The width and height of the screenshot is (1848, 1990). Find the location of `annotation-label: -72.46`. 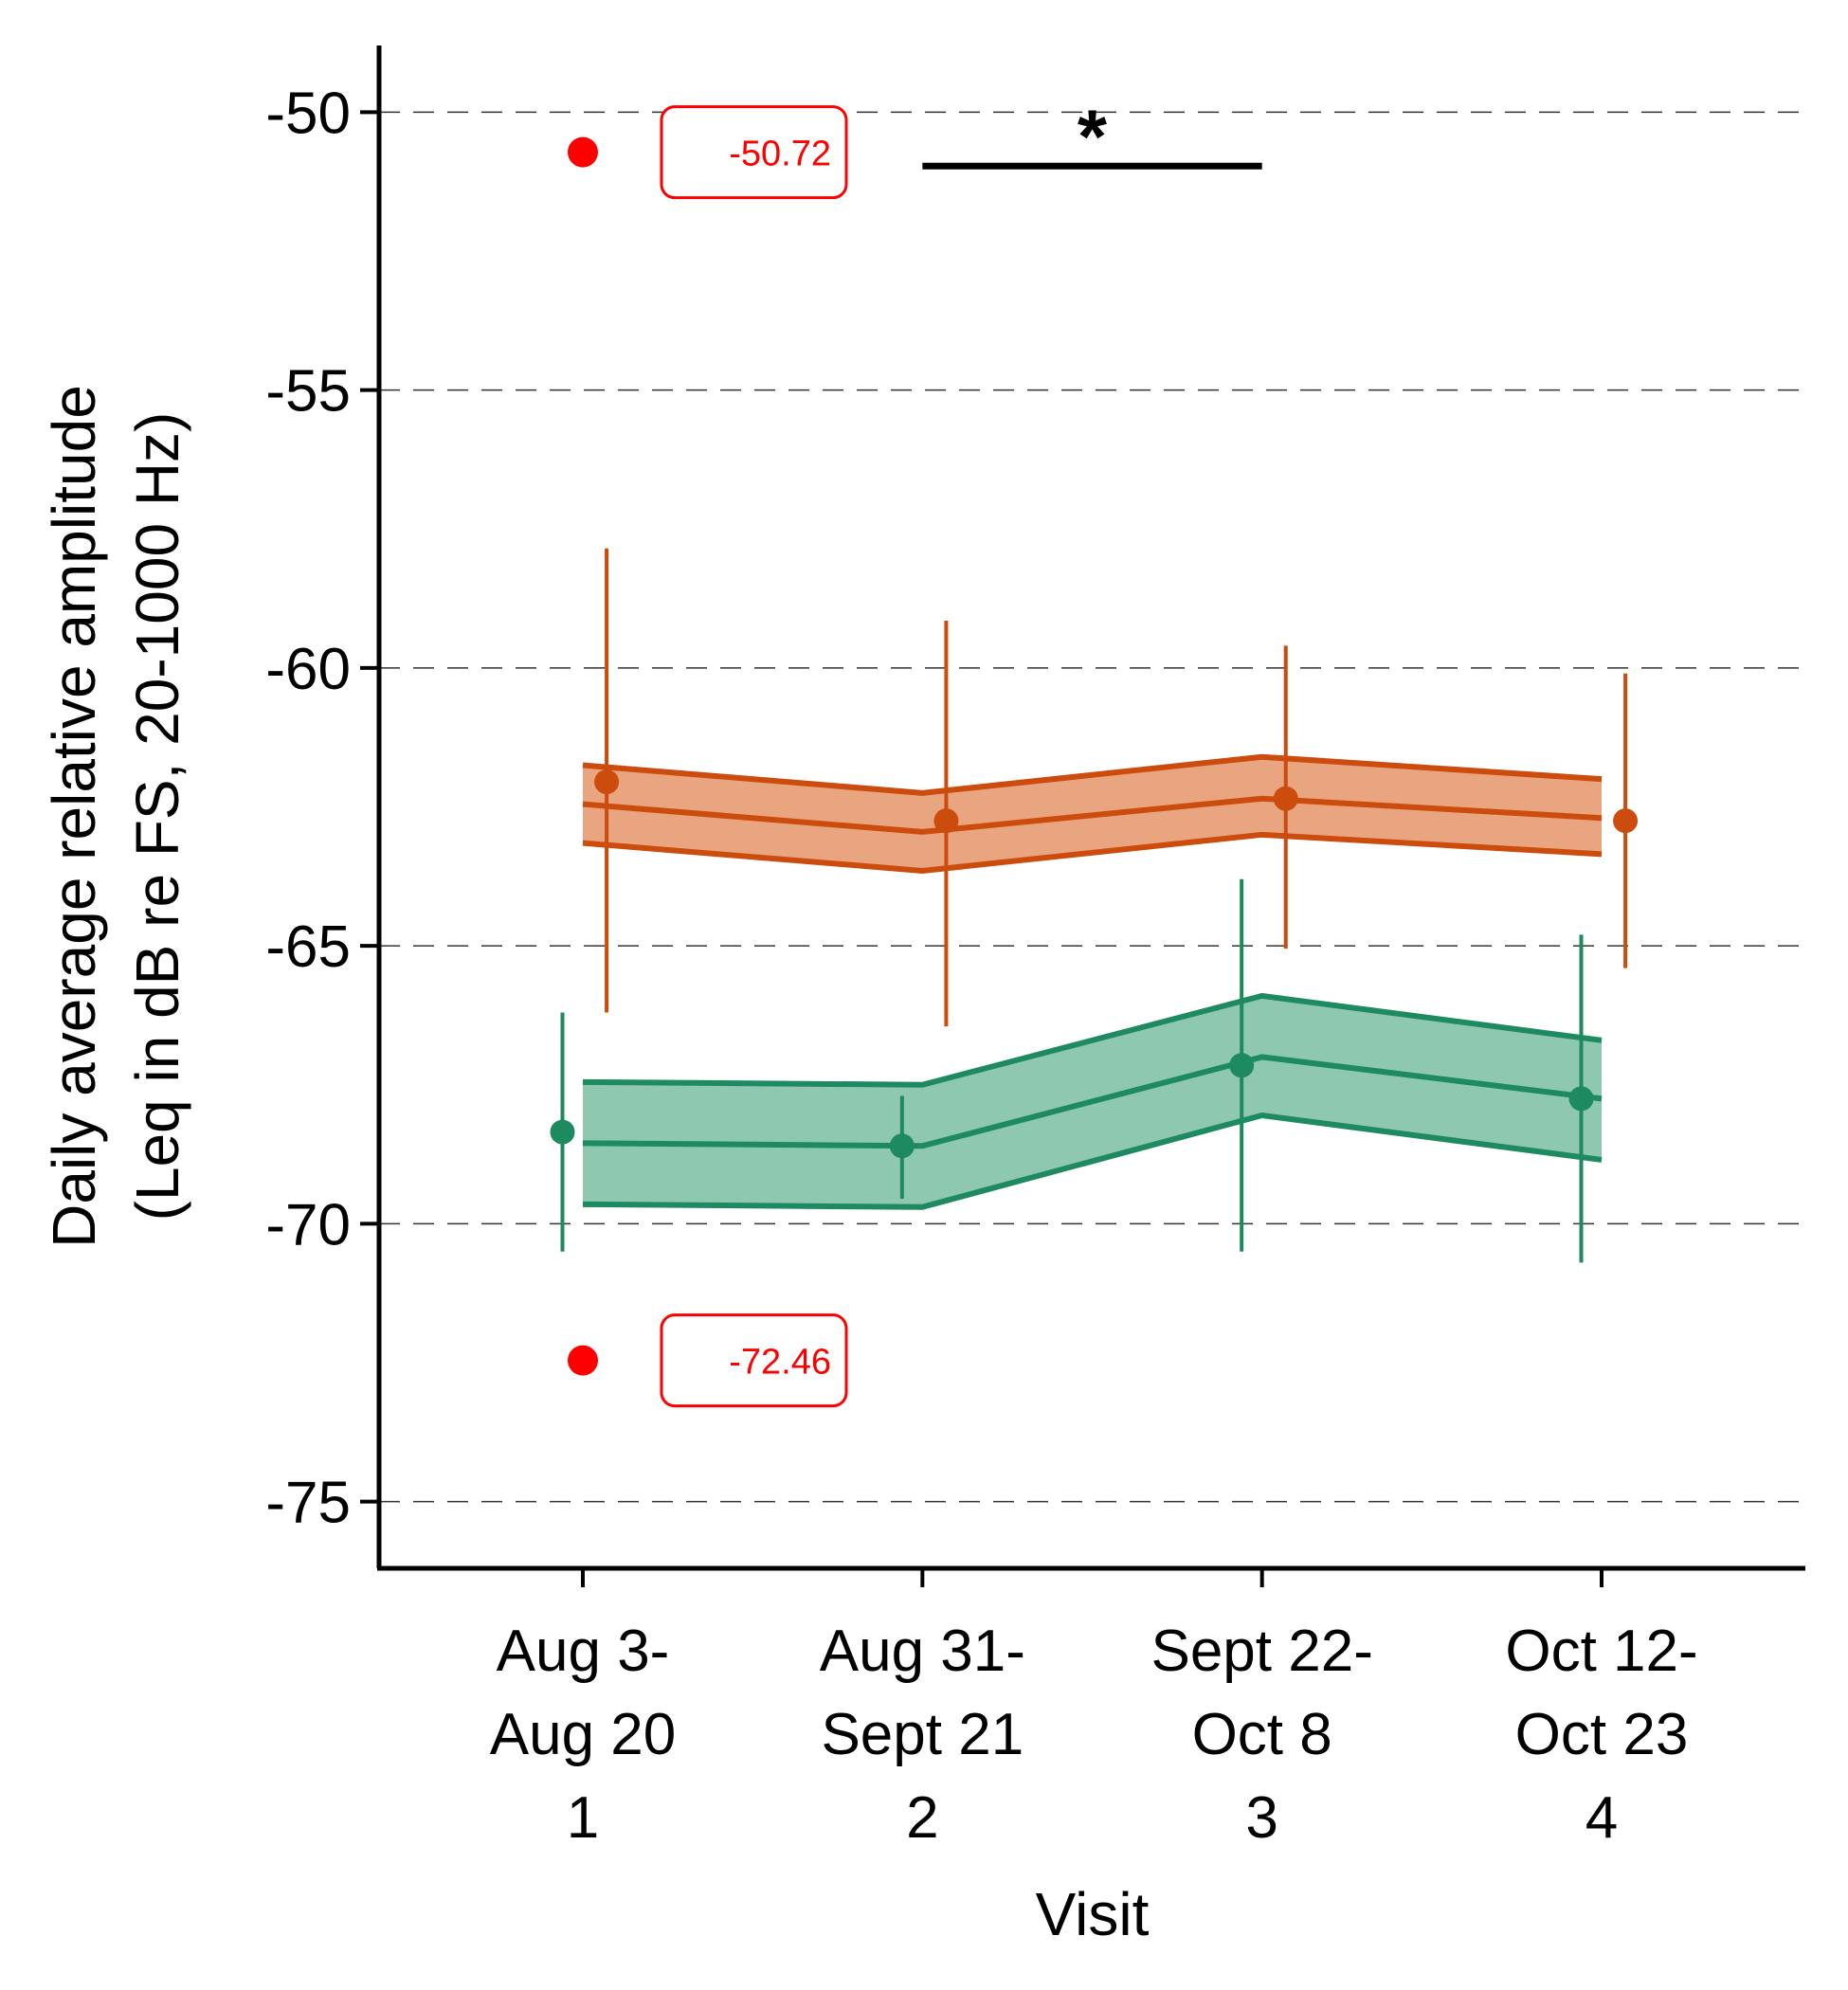

annotation-label: -72.46 is located at coordinates (780, 1363).